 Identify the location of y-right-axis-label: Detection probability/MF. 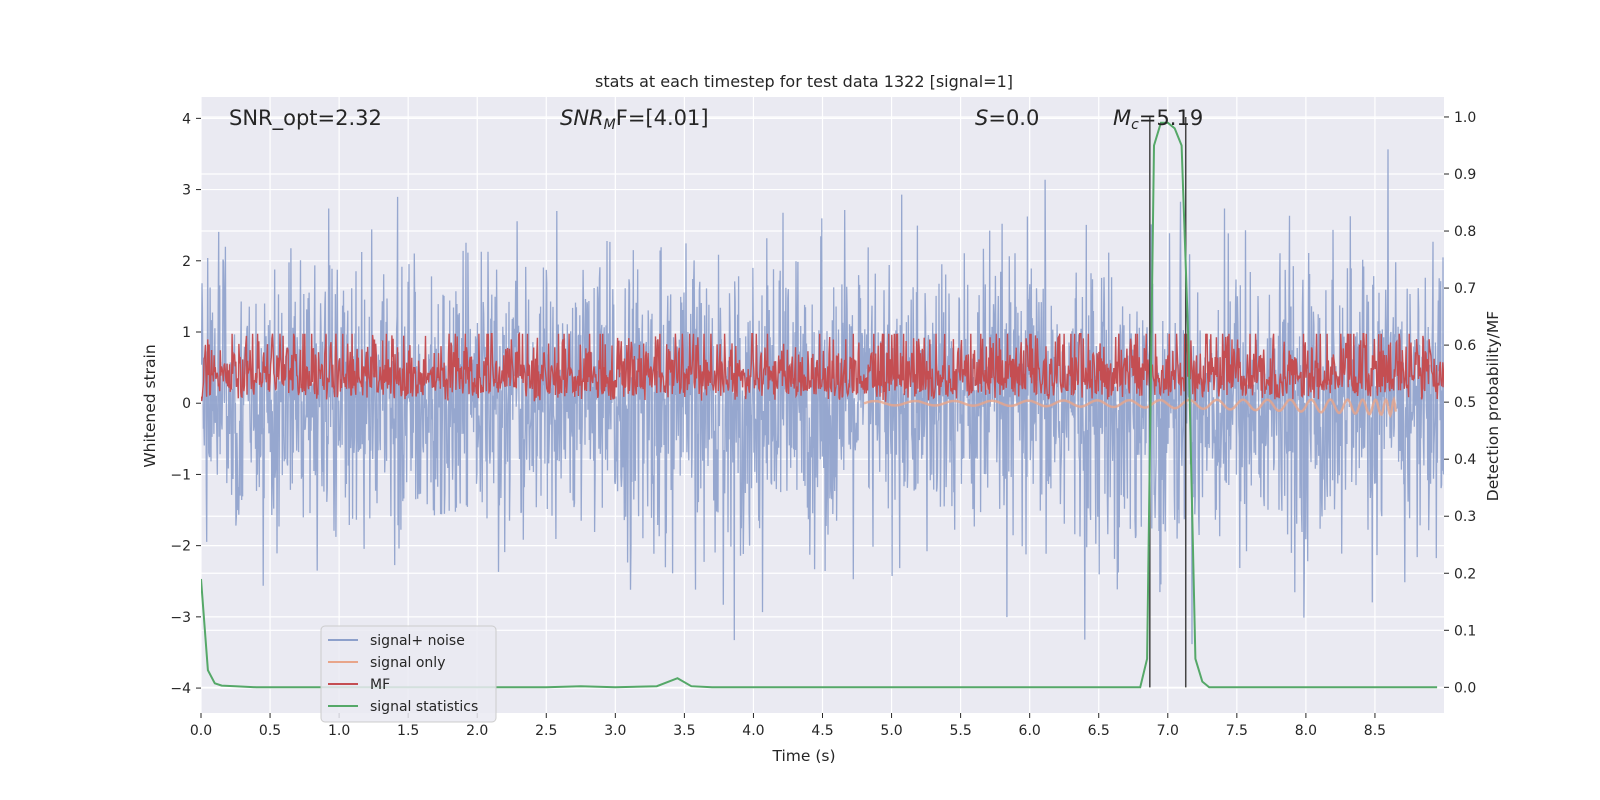
(1493, 406).